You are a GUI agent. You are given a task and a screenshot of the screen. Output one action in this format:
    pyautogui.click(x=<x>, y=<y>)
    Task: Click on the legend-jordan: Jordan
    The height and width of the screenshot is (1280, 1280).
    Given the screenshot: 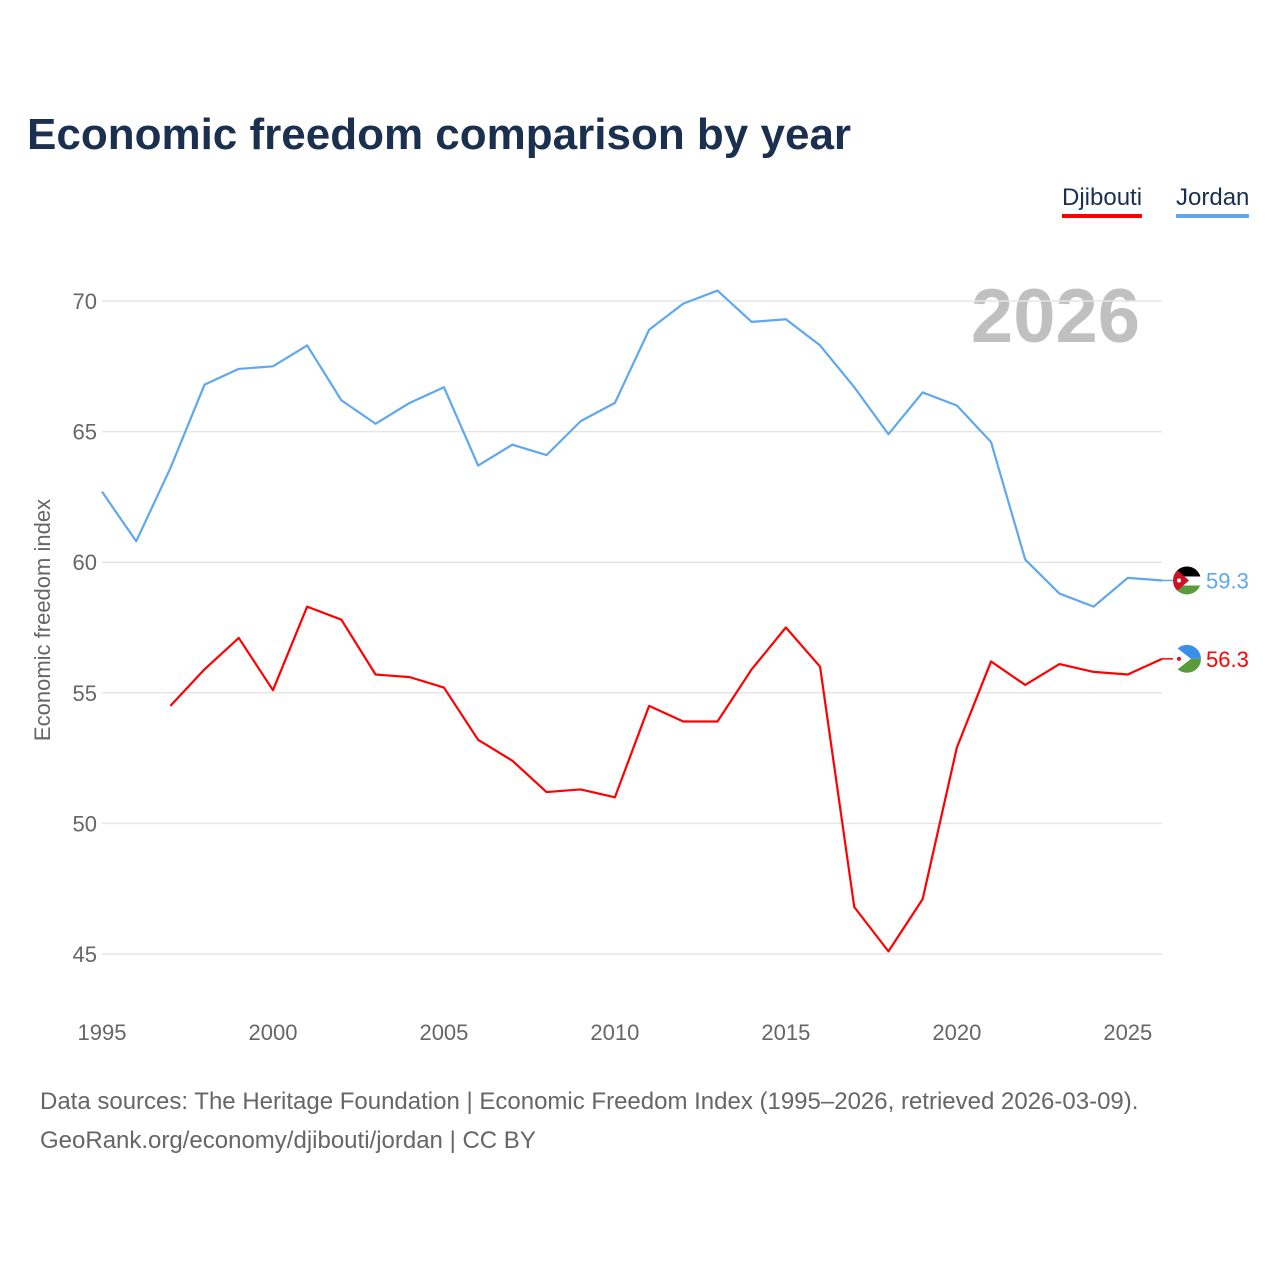 What is the action you would take?
    pyautogui.click(x=1213, y=201)
    